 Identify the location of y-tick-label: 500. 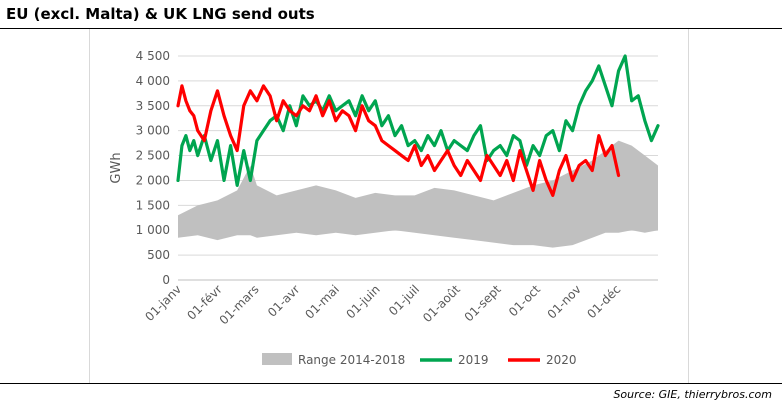
(158, 255).